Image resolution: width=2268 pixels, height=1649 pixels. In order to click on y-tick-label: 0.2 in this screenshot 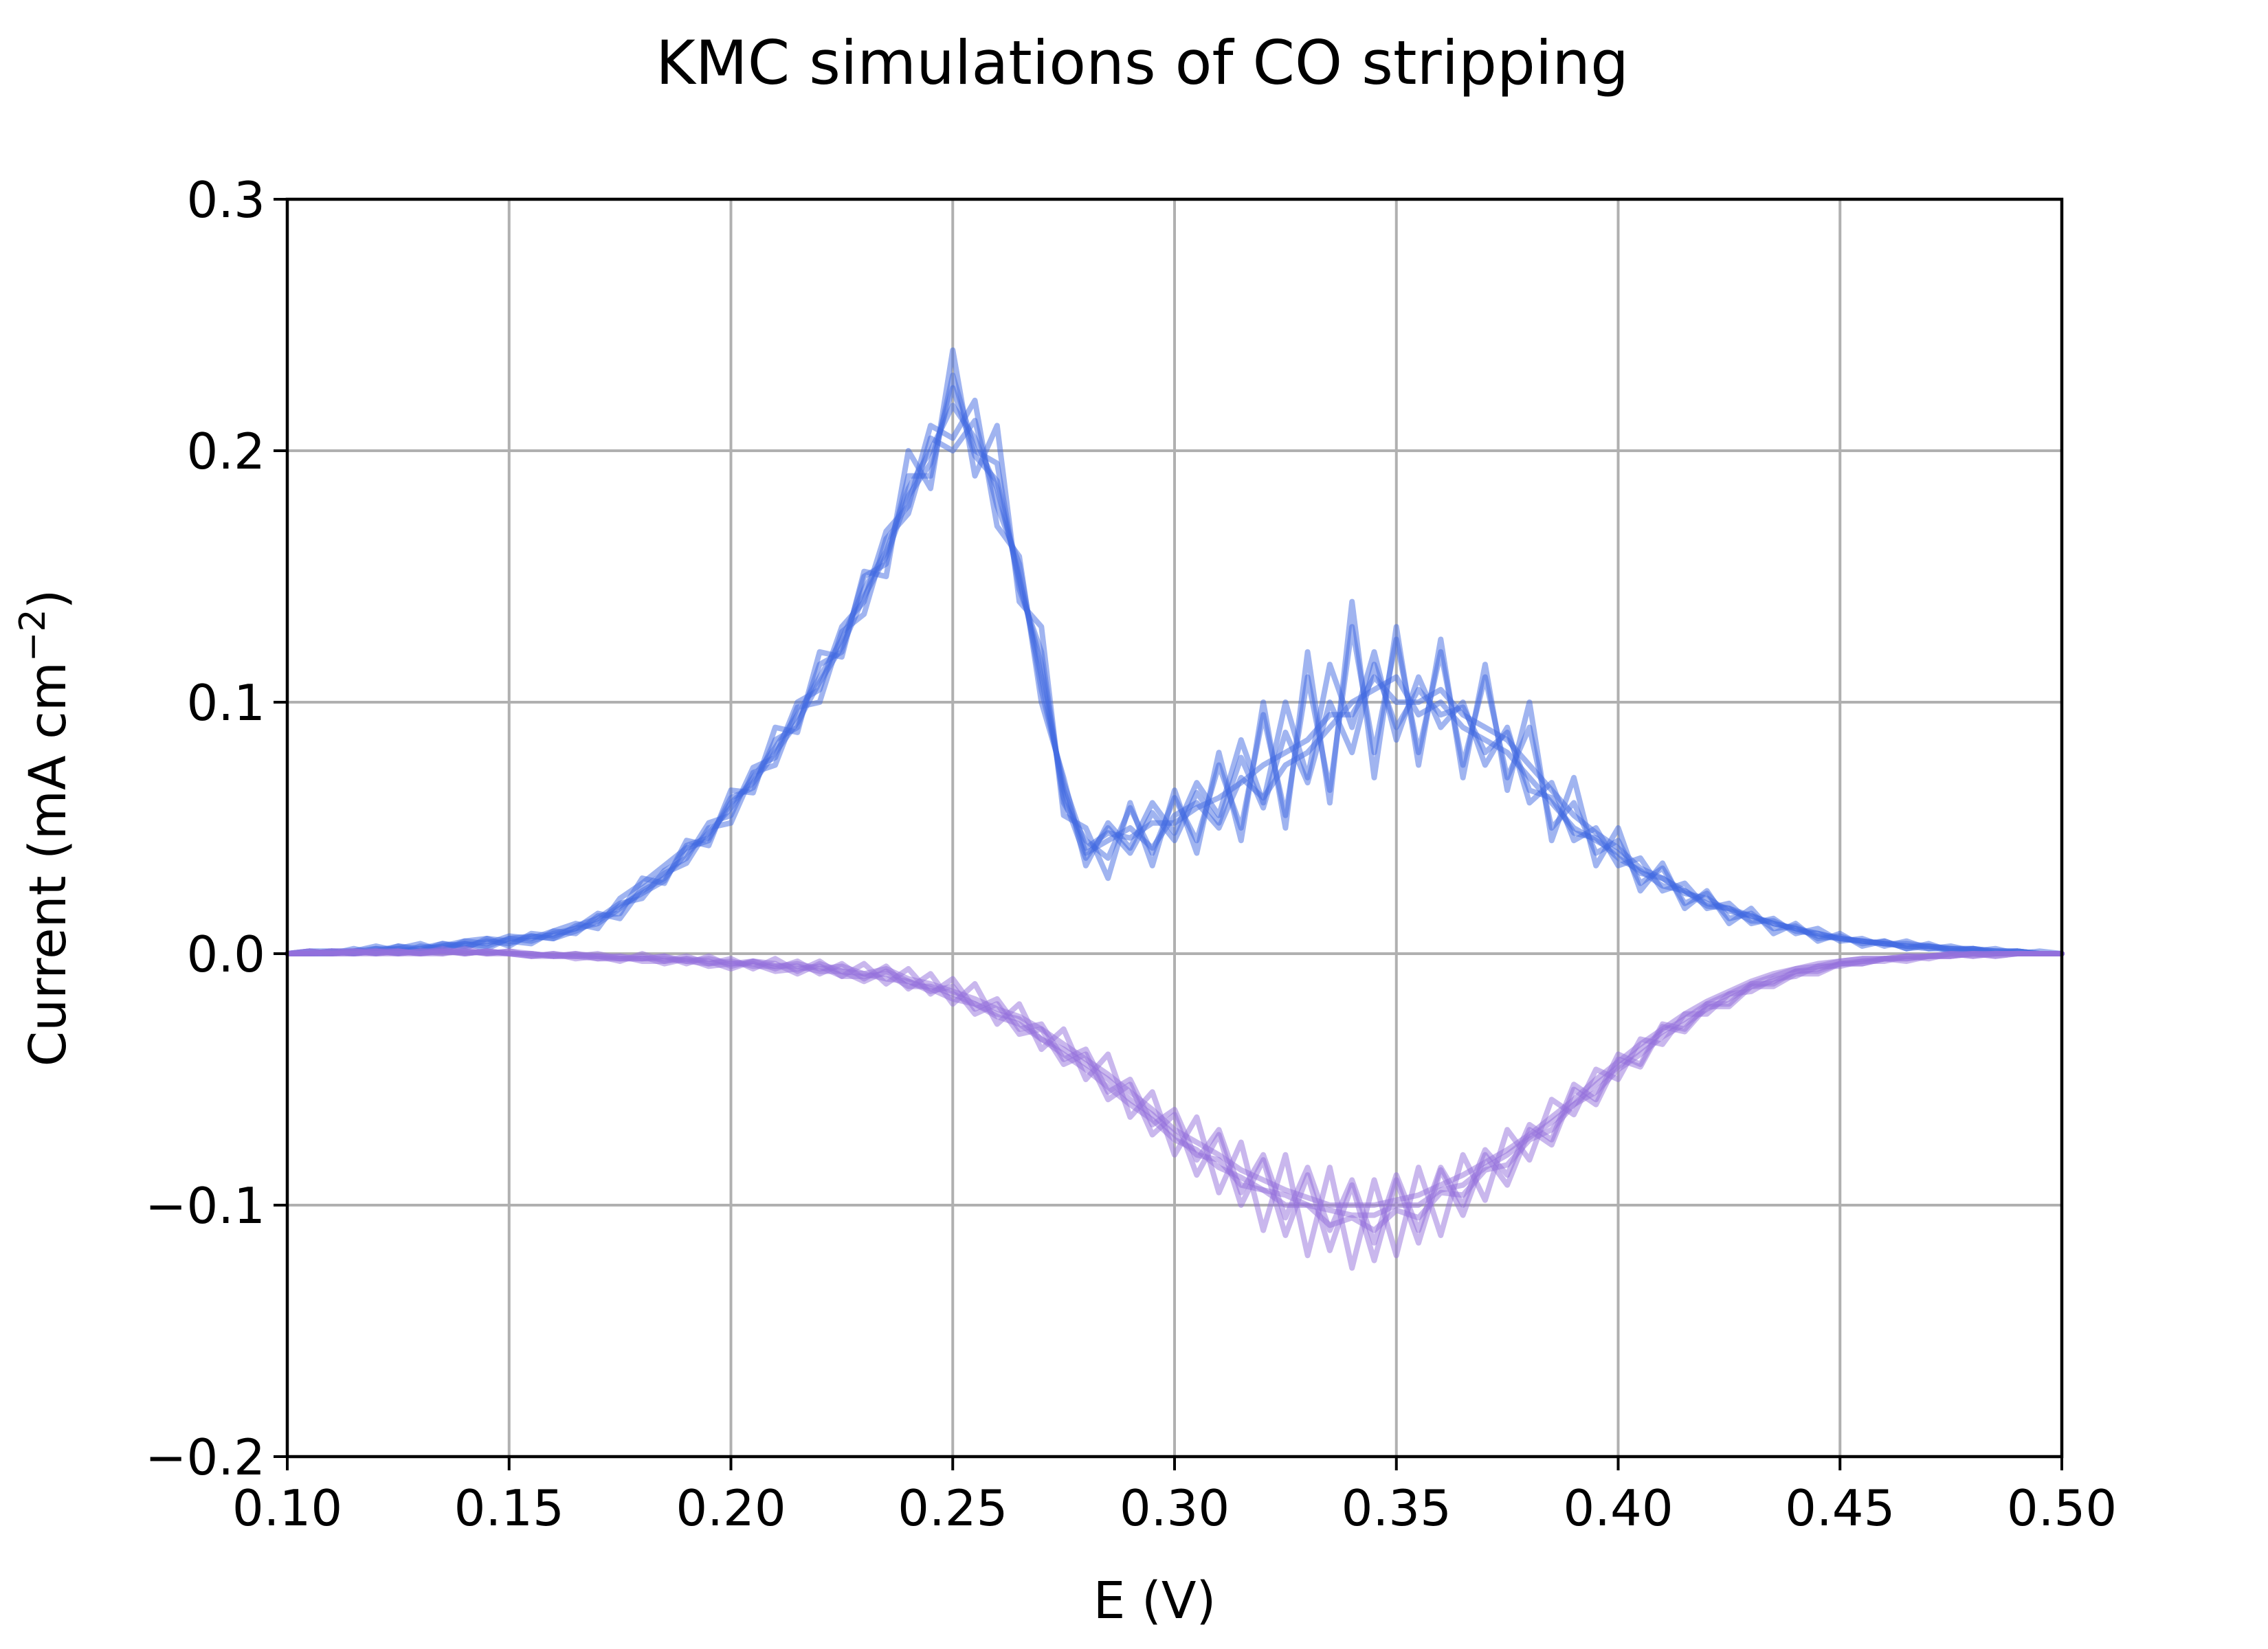, I will do `click(225, 451)`.